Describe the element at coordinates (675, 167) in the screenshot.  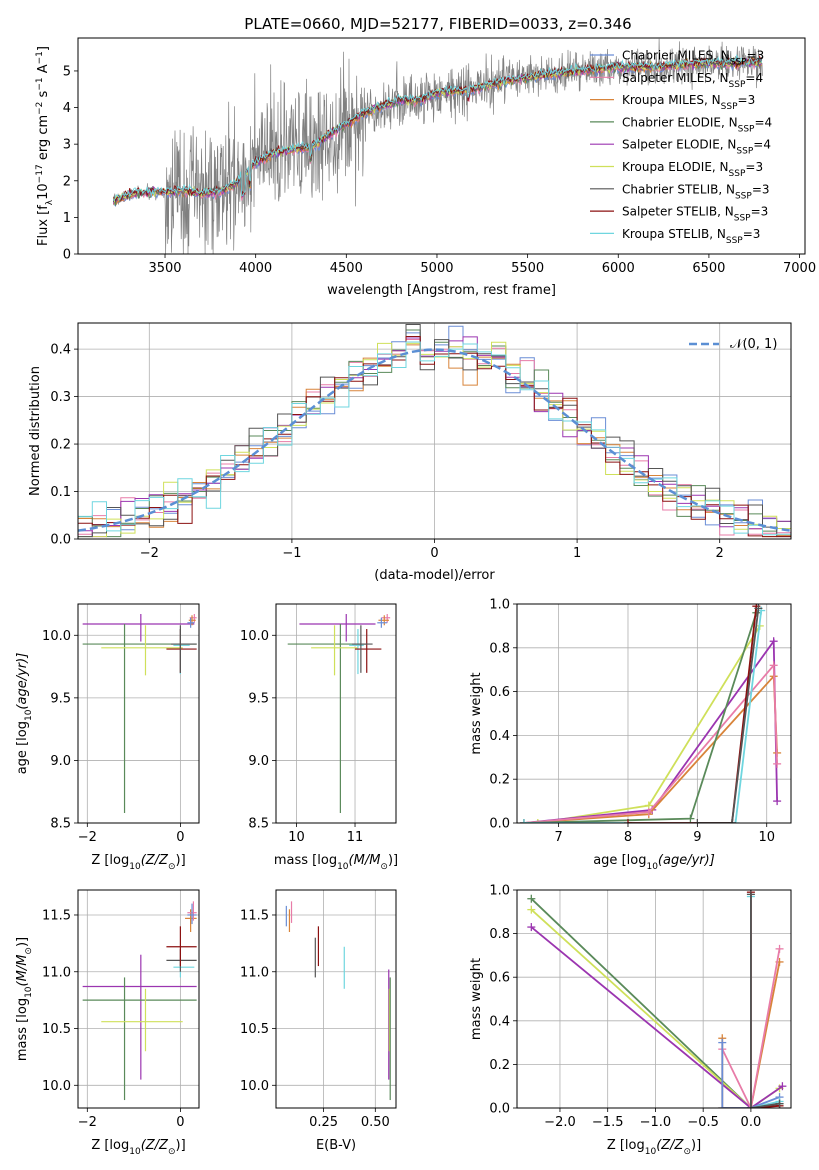
I see `legend-entry-part: Kroupa ELODIE, N` at that location.